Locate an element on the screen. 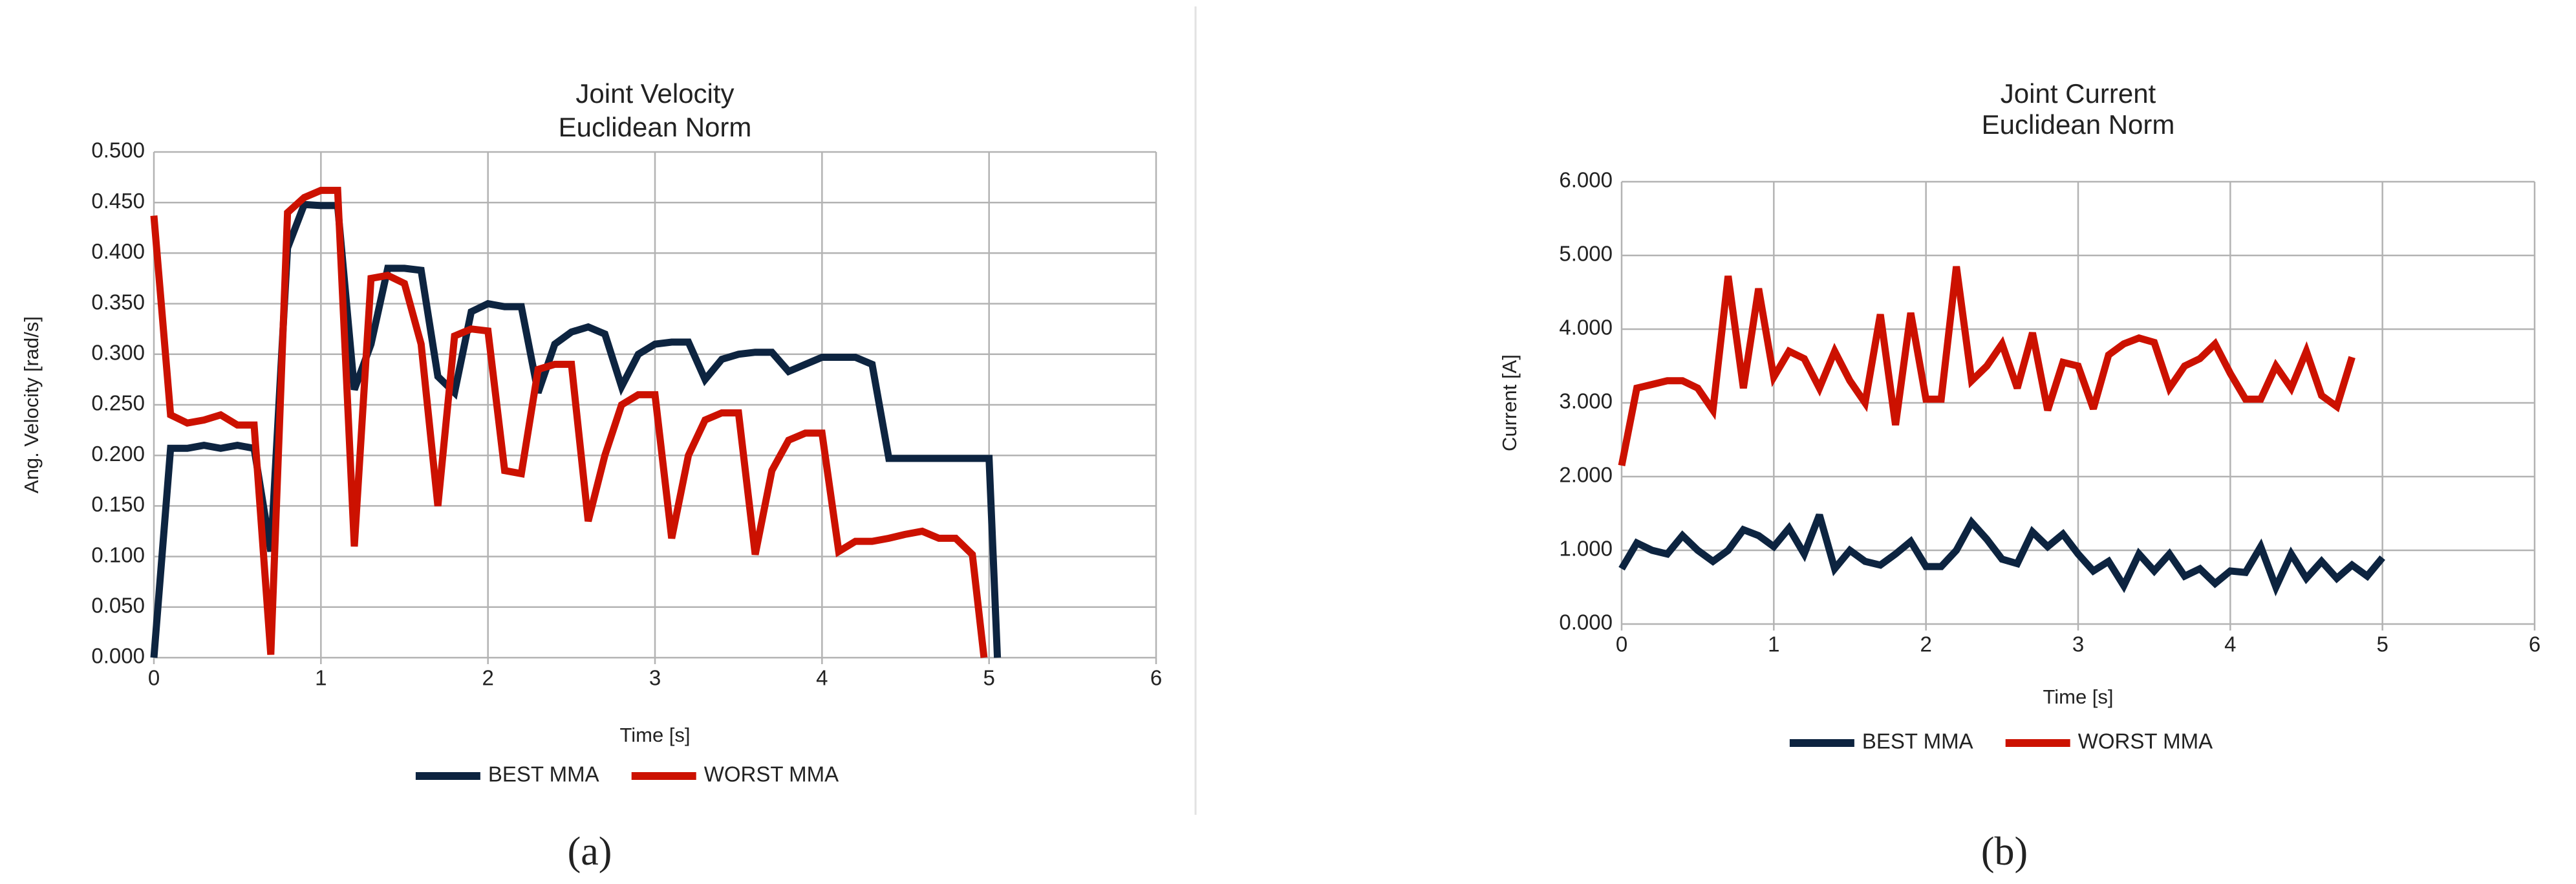 The height and width of the screenshot is (884, 2576). y-tick-label: 5.000 is located at coordinates (1586, 254).